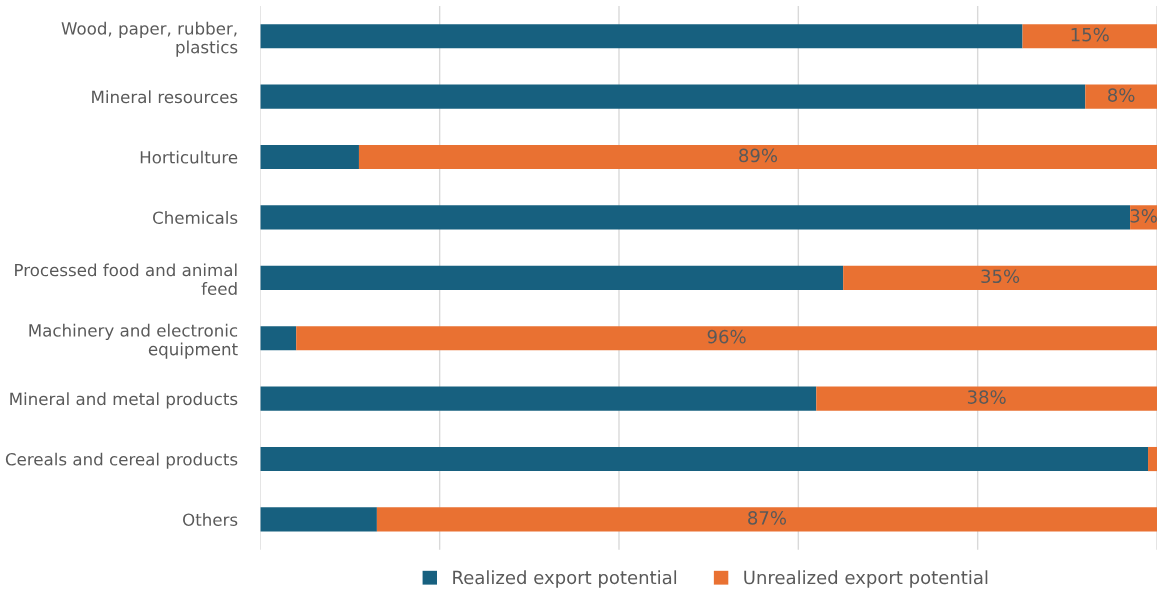  I want to click on y-tick-label: Mineral and metal products, so click(124, 400).